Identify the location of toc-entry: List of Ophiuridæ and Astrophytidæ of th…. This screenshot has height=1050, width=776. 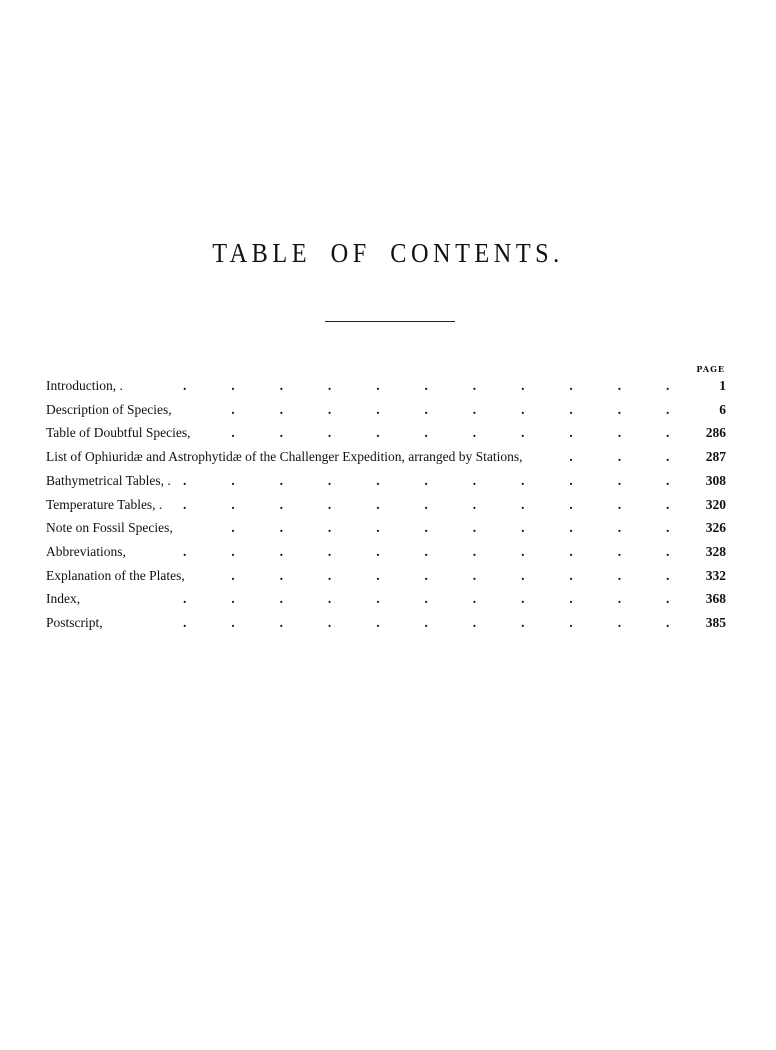
(386, 459).